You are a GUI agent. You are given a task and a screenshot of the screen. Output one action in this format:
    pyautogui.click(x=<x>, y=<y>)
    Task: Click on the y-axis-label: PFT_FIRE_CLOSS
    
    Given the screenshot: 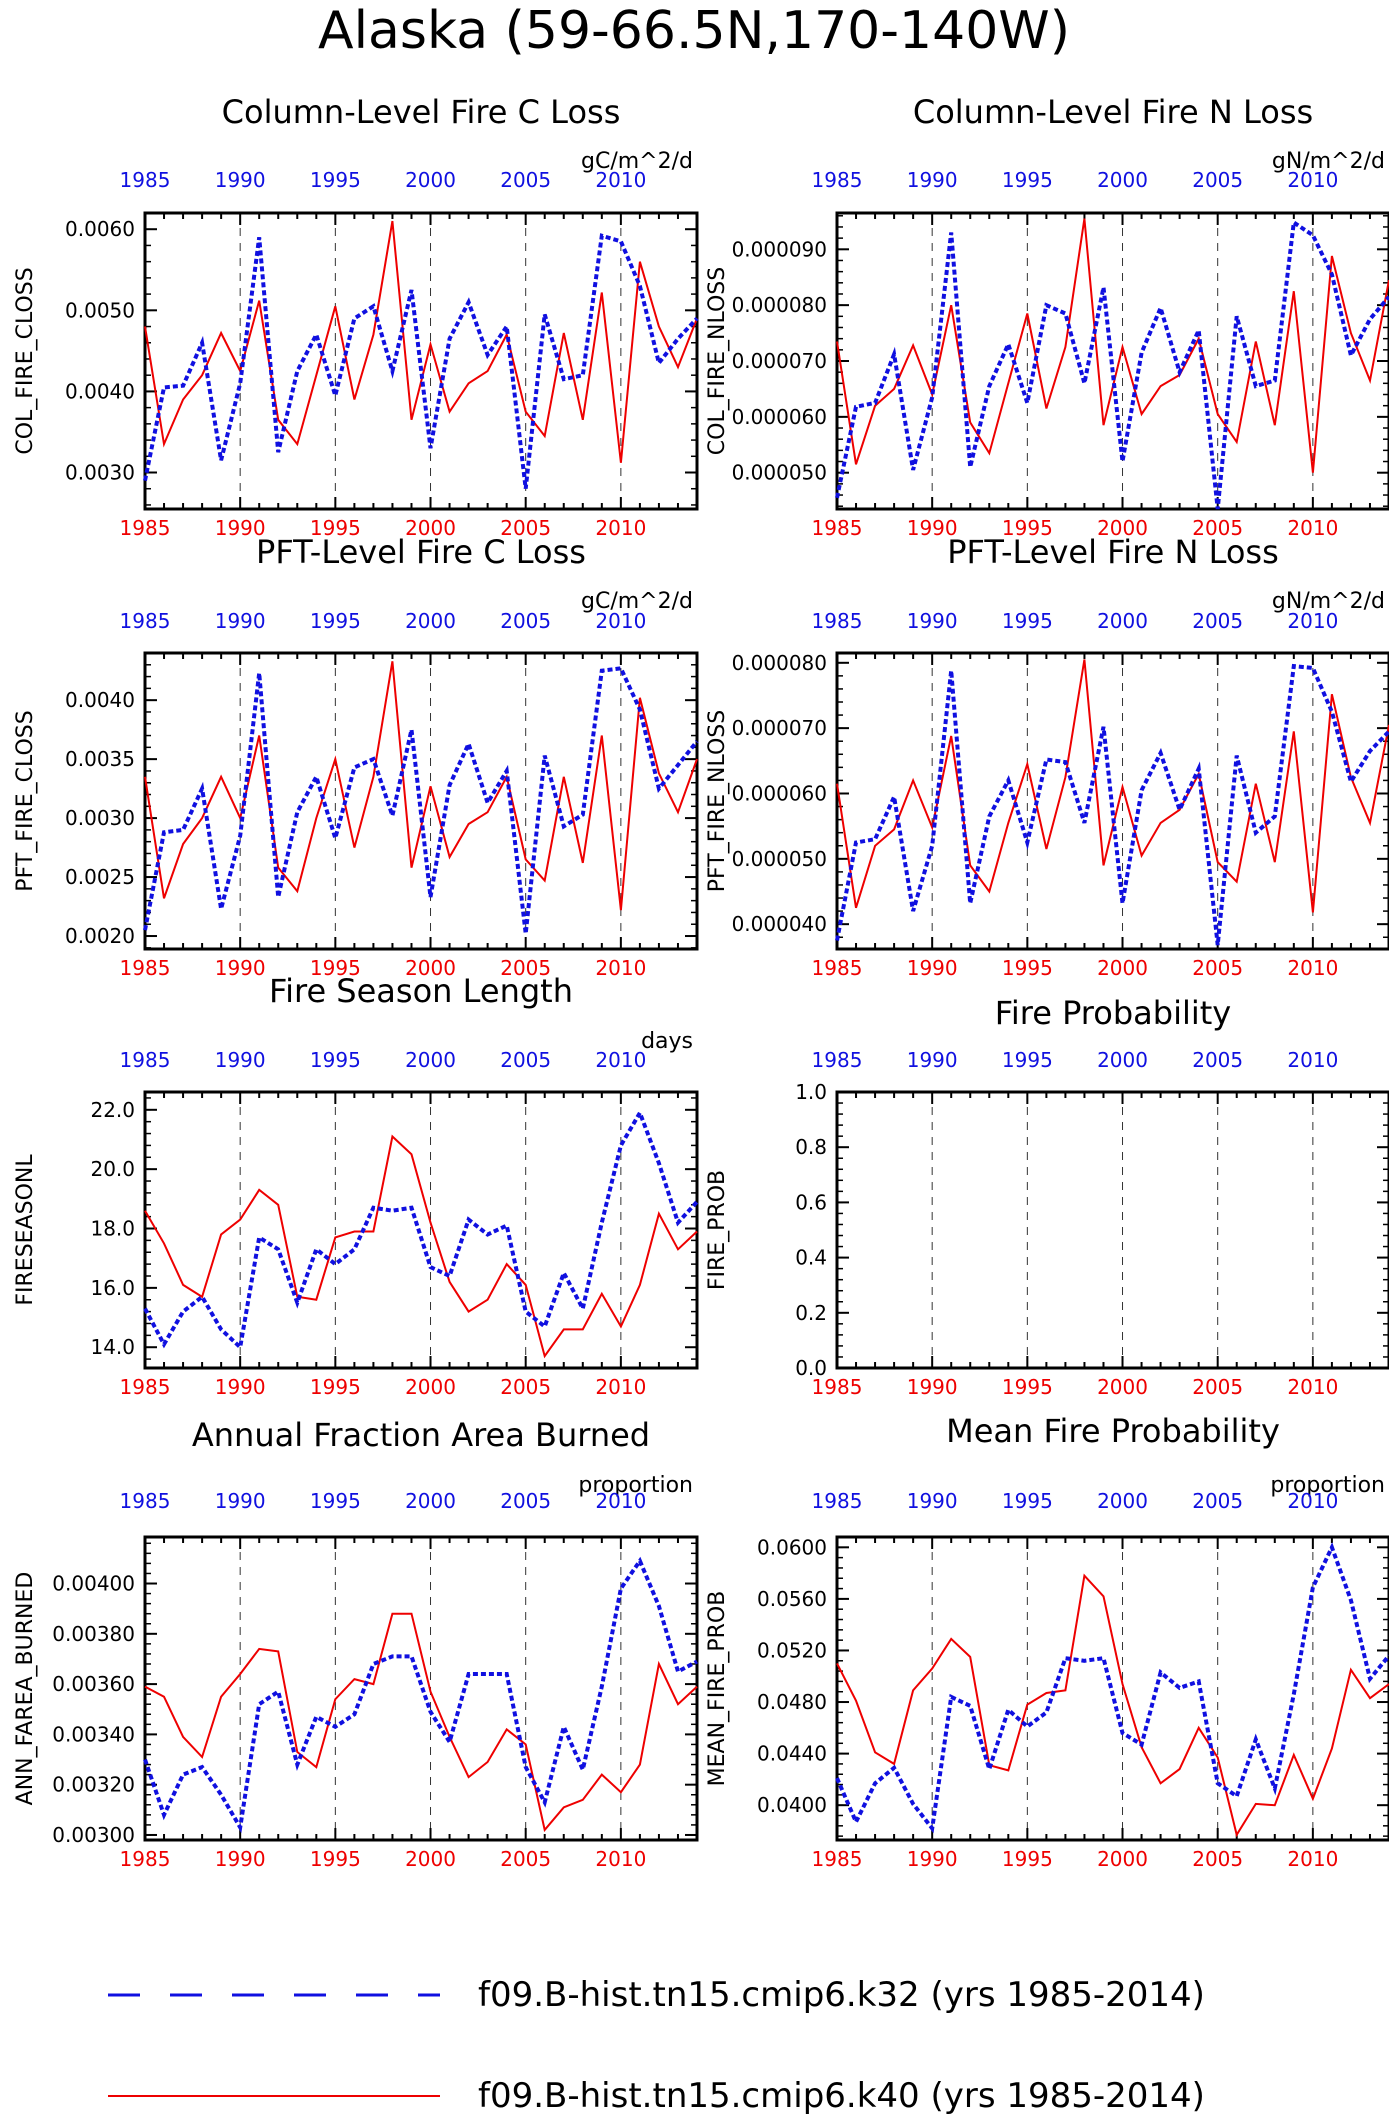 What is the action you would take?
    pyautogui.click(x=25, y=800)
    